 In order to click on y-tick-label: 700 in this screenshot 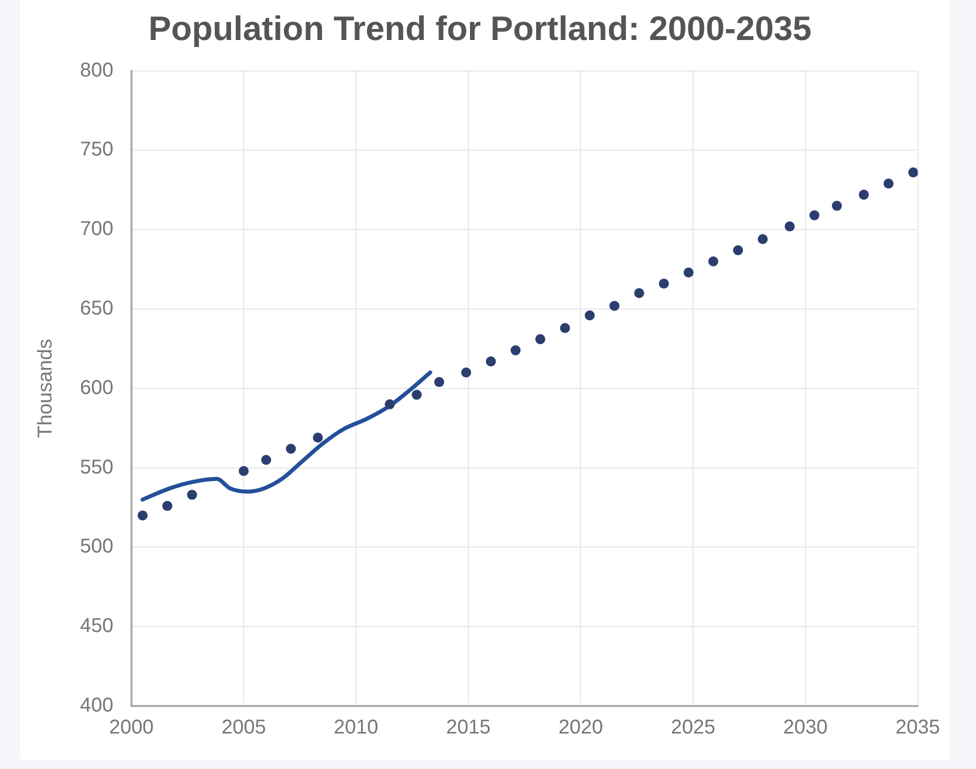, I will do `click(97, 229)`.